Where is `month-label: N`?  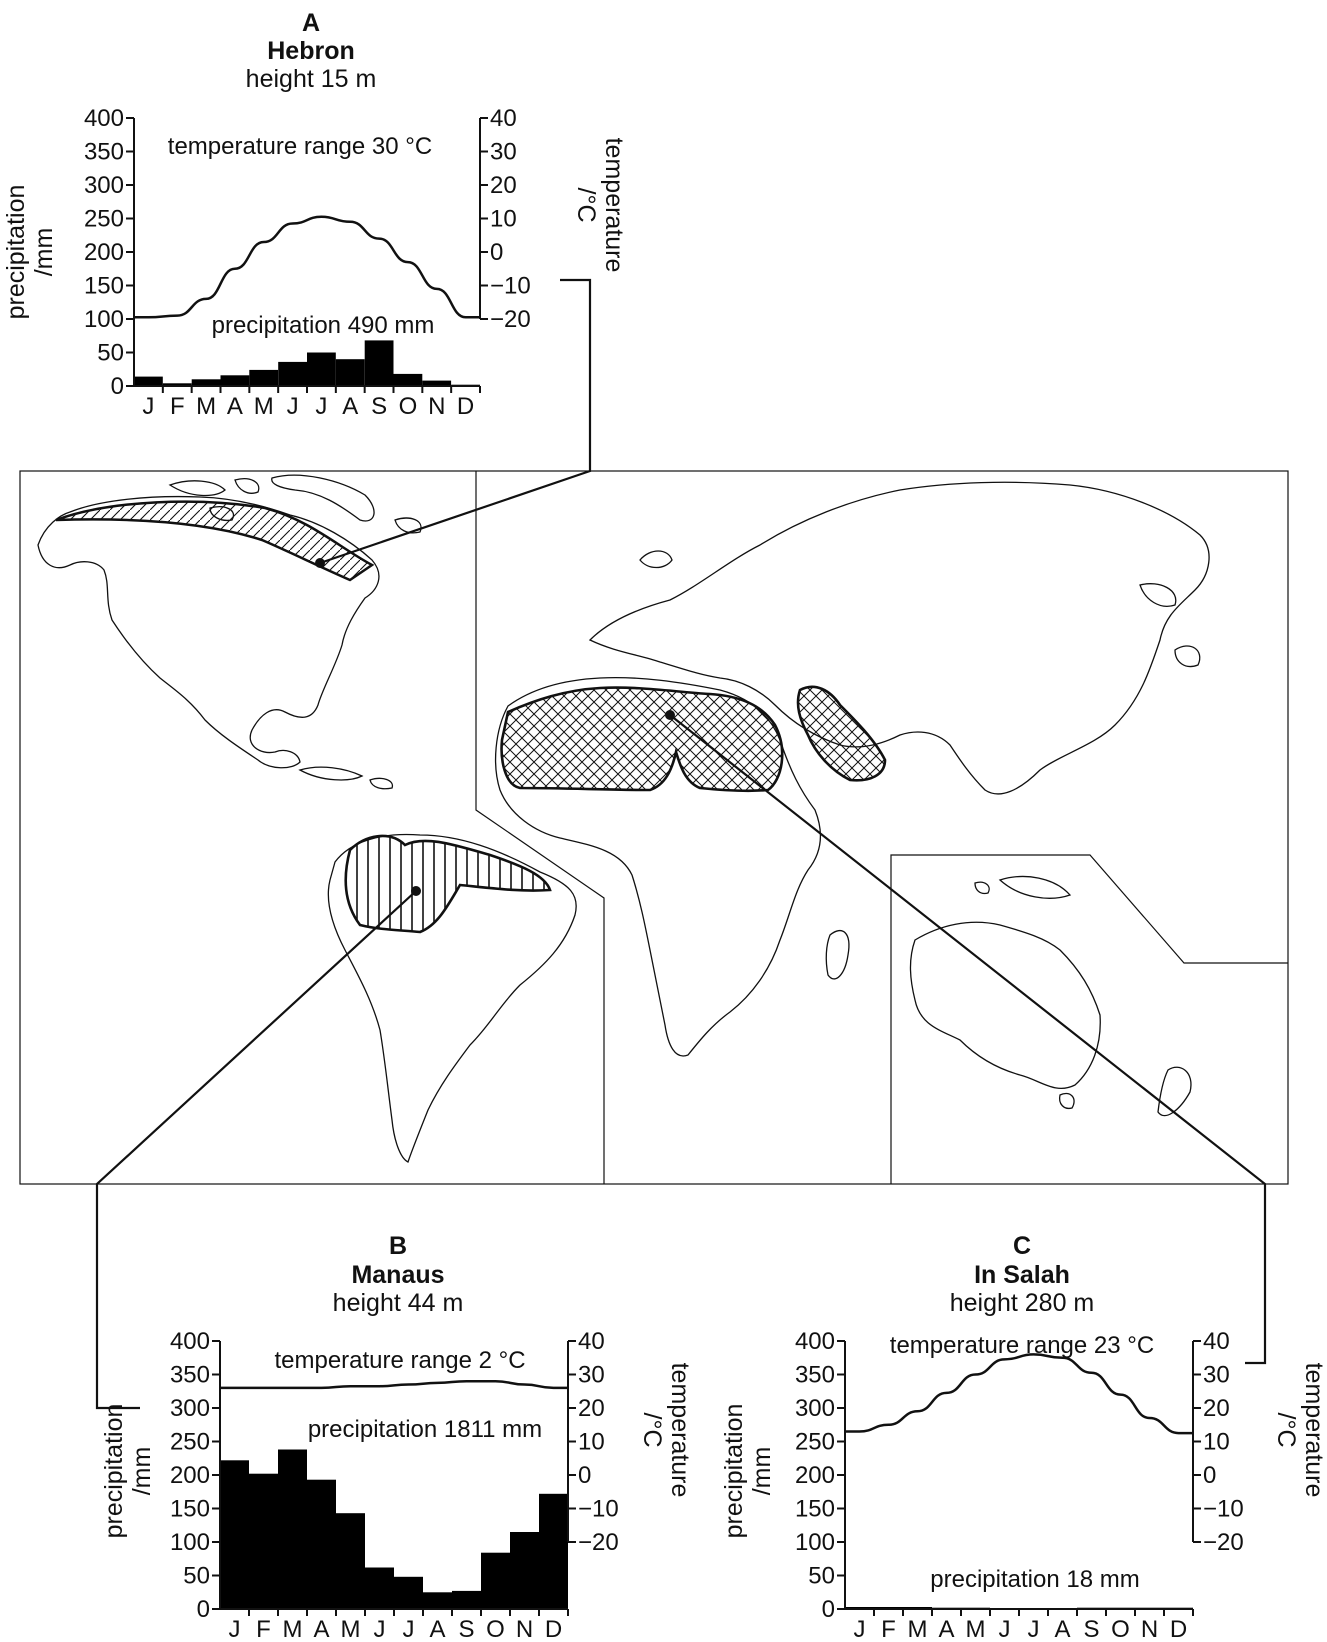
month-label: N is located at coordinates (1149, 1629).